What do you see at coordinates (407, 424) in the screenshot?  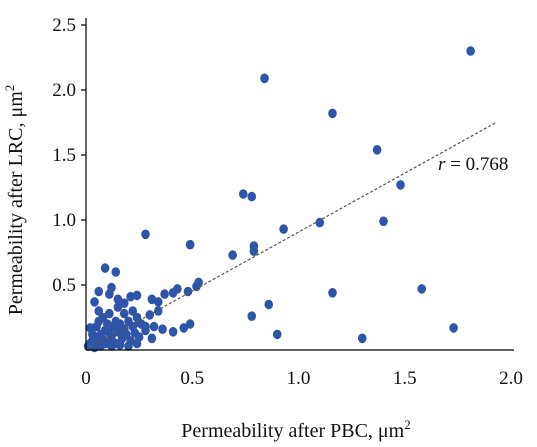 I see `x-axis-title-superscript: 2` at bounding box center [407, 424].